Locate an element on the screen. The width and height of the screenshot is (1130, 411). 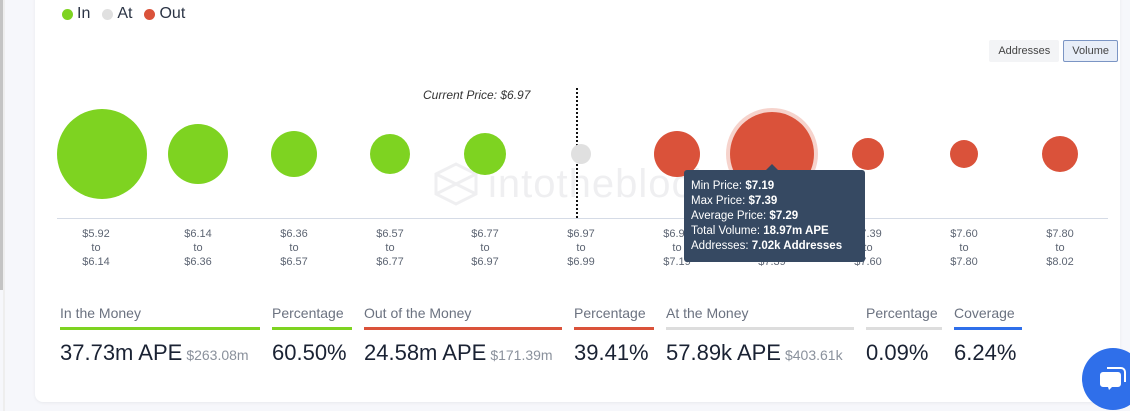
legend-item-out: Out is located at coordinates (164, 14).